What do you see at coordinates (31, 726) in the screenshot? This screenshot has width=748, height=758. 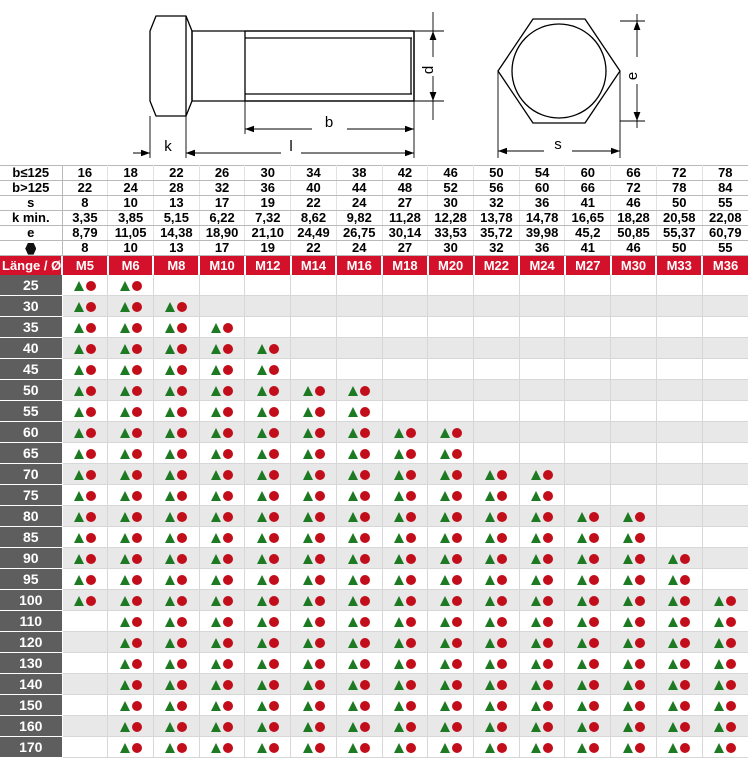 I see `matrix-row-label-160: 160` at bounding box center [31, 726].